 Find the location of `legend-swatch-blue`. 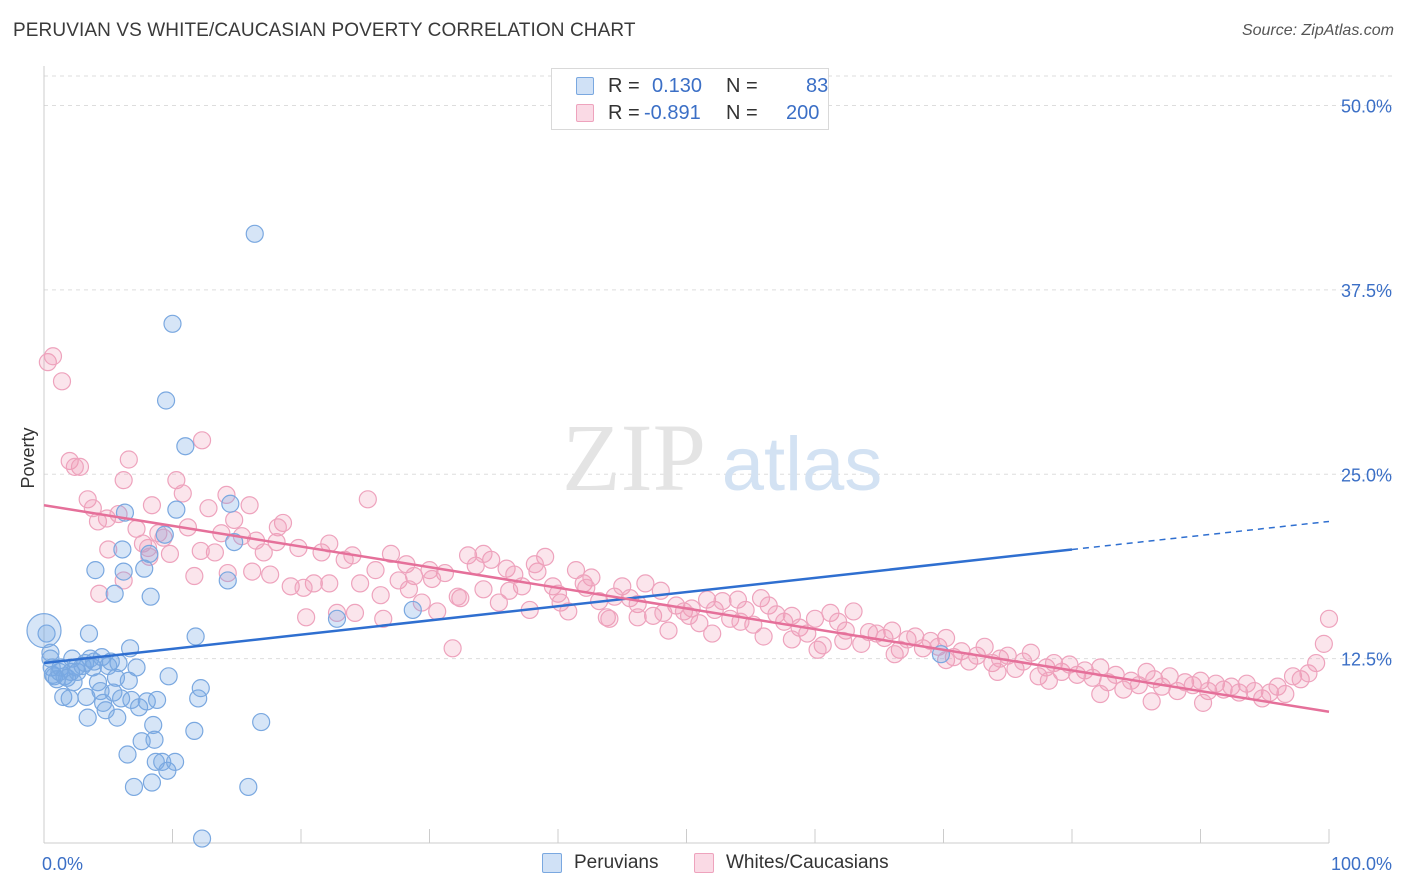

legend-swatch-blue is located at coordinates (552, 863).